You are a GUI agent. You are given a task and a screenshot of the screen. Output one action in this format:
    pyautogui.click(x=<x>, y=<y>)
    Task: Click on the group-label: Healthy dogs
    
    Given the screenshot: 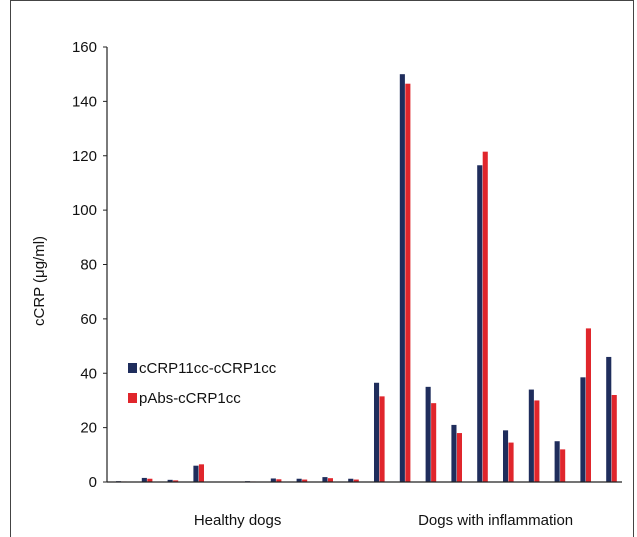 What is the action you would take?
    pyautogui.click(x=238, y=520)
    